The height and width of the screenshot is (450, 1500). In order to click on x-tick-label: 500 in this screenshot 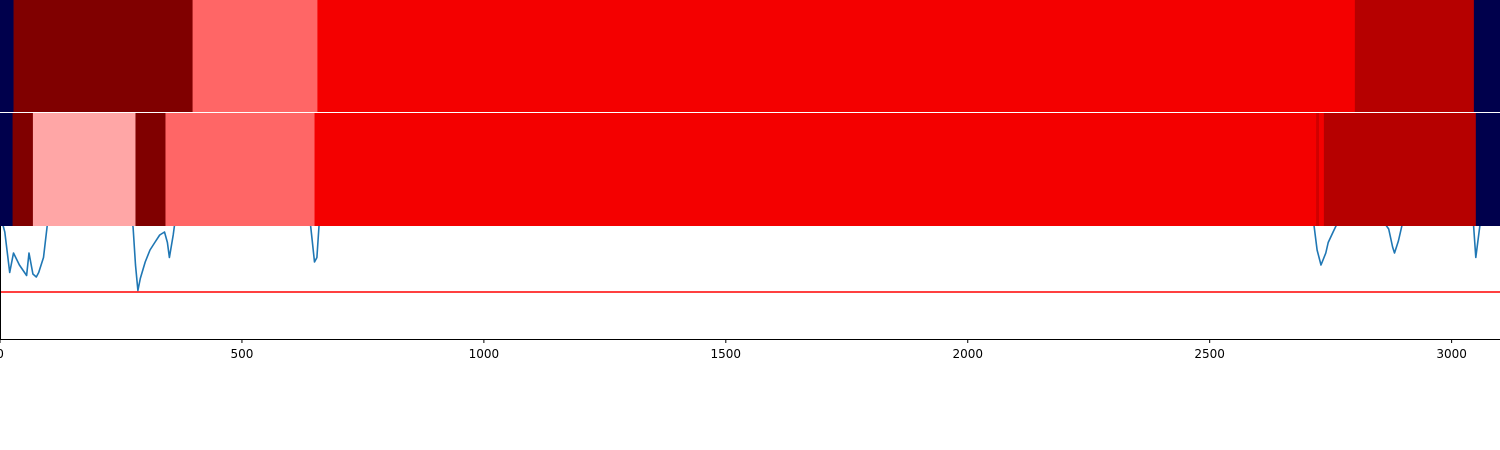, I will do `click(241, 354)`.